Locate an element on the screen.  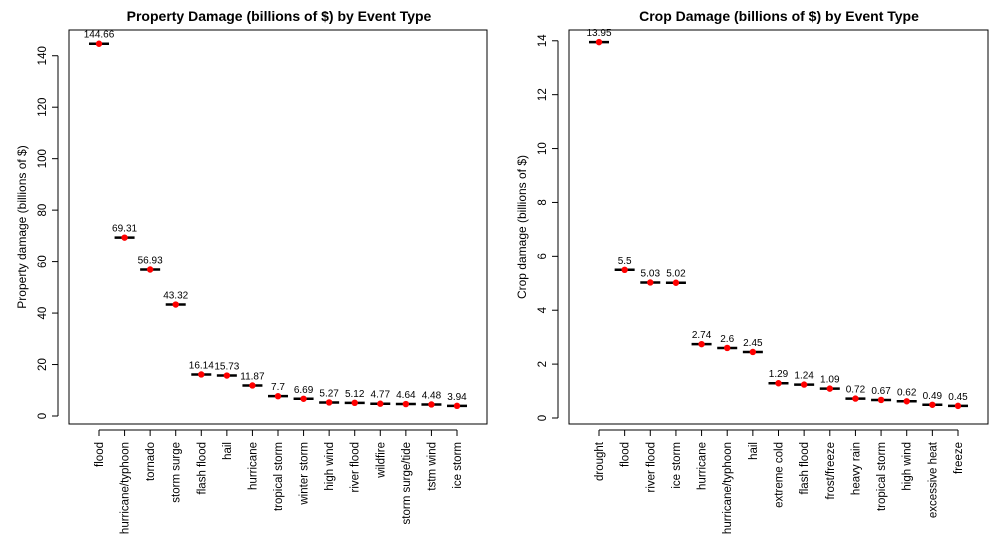
data-label: 43.32 is located at coordinates (175, 296).